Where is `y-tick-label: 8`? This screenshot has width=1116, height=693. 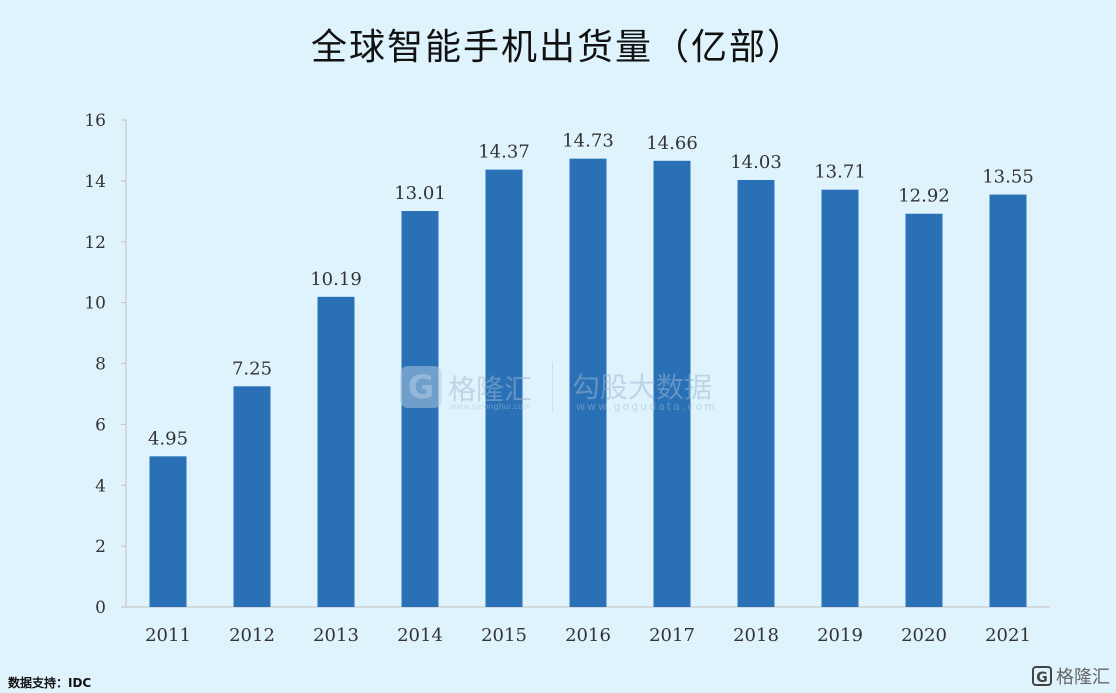
y-tick-label: 8 is located at coordinates (100, 365).